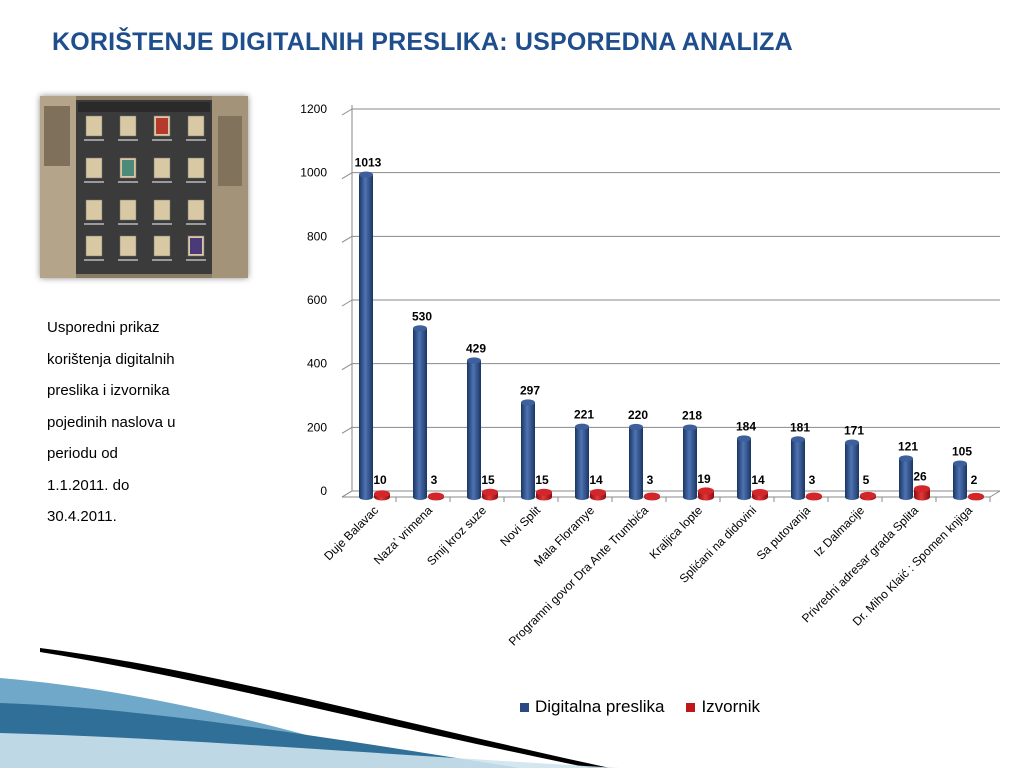 This screenshot has width=1024, height=768. What do you see at coordinates (704, 479) in the screenshot?
I see `data-label-original: 19` at bounding box center [704, 479].